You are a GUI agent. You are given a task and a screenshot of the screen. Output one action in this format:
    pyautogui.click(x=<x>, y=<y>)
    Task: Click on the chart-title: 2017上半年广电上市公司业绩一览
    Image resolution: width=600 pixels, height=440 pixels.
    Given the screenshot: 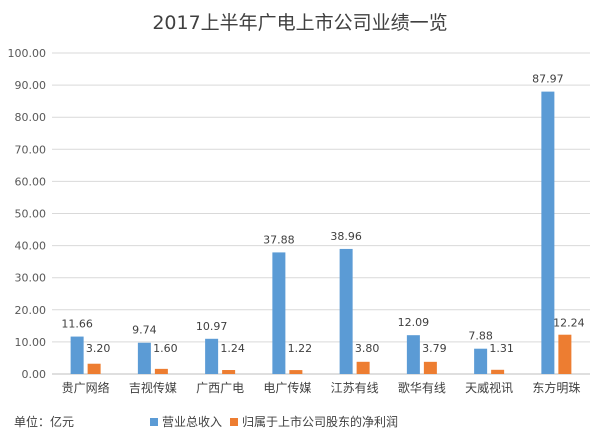 What is the action you would take?
    pyautogui.click(x=300, y=23)
    